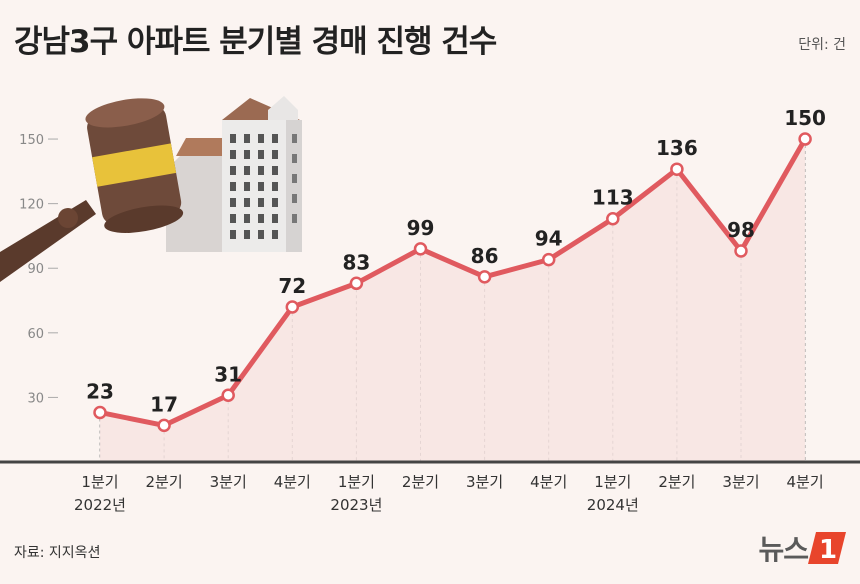 Image resolution: width=860 pixels, height=584 pixels. I want to click on data-label: 99, so click(421, 228).